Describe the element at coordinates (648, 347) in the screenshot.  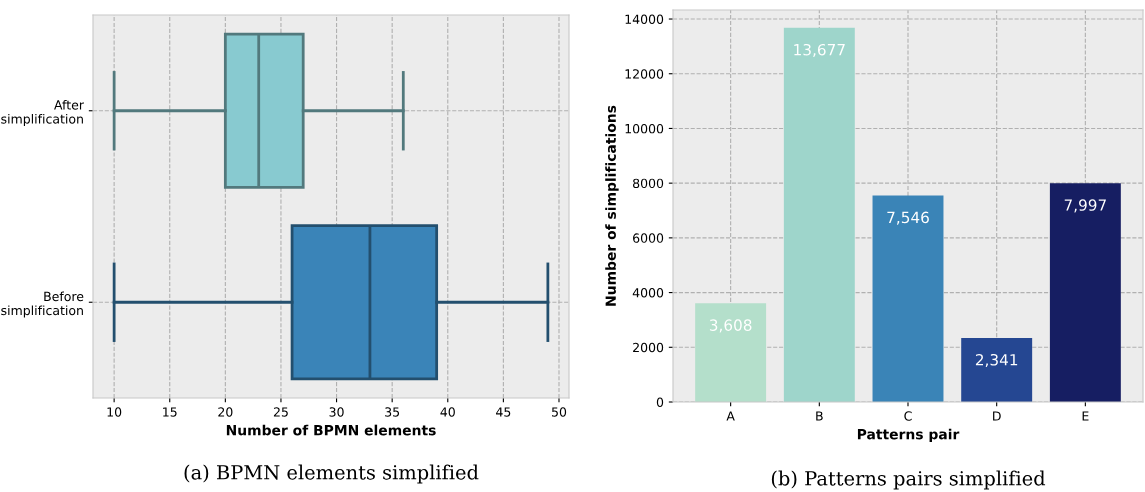
I see `y-tick-label: 2000` at that location.